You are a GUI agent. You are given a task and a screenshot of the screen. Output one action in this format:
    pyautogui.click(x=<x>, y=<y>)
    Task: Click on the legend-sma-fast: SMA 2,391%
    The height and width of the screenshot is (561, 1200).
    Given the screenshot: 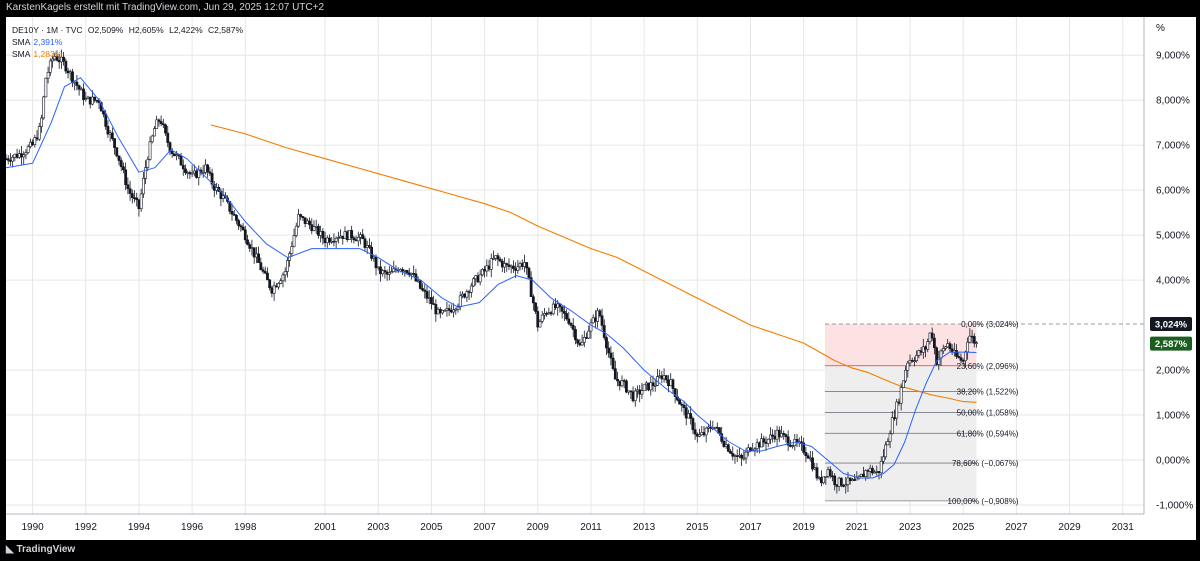 What is the action you would take?
    pyautogui.click(x=129, y=42)
    